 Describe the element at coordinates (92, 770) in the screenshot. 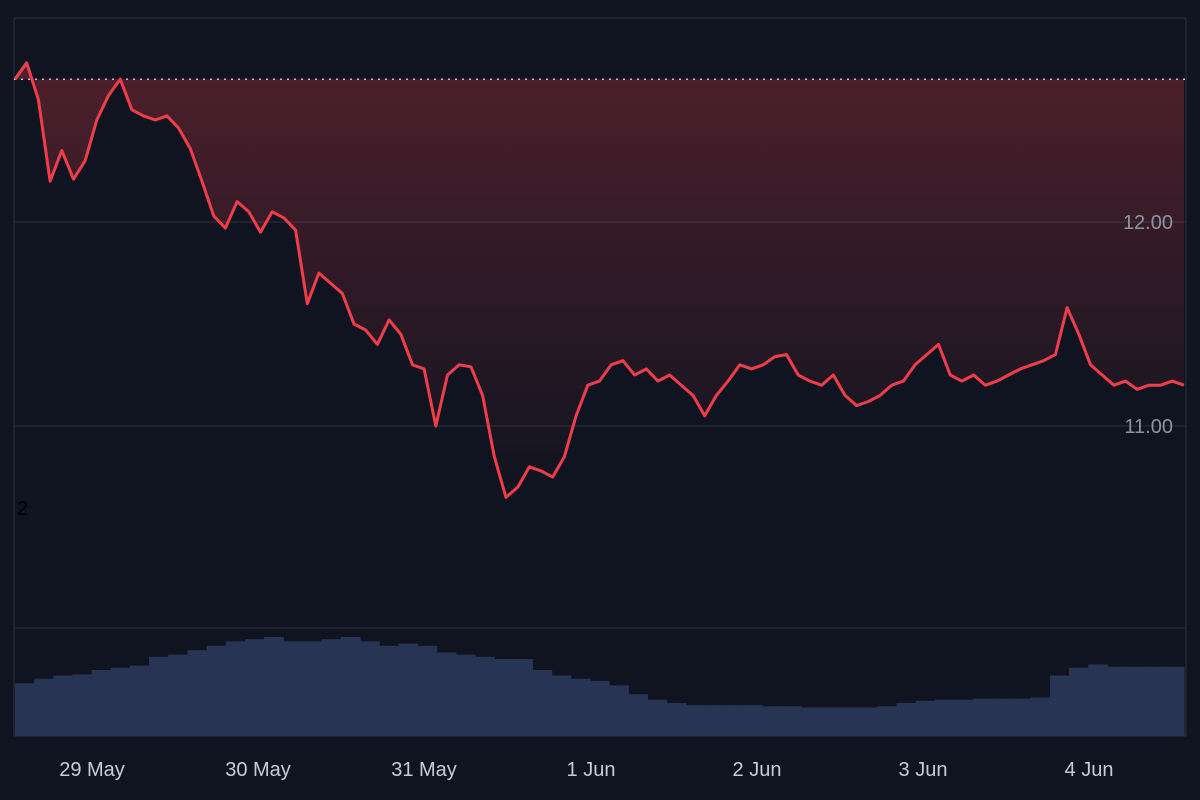

I see `x-tick-label: 29 May` at that location.